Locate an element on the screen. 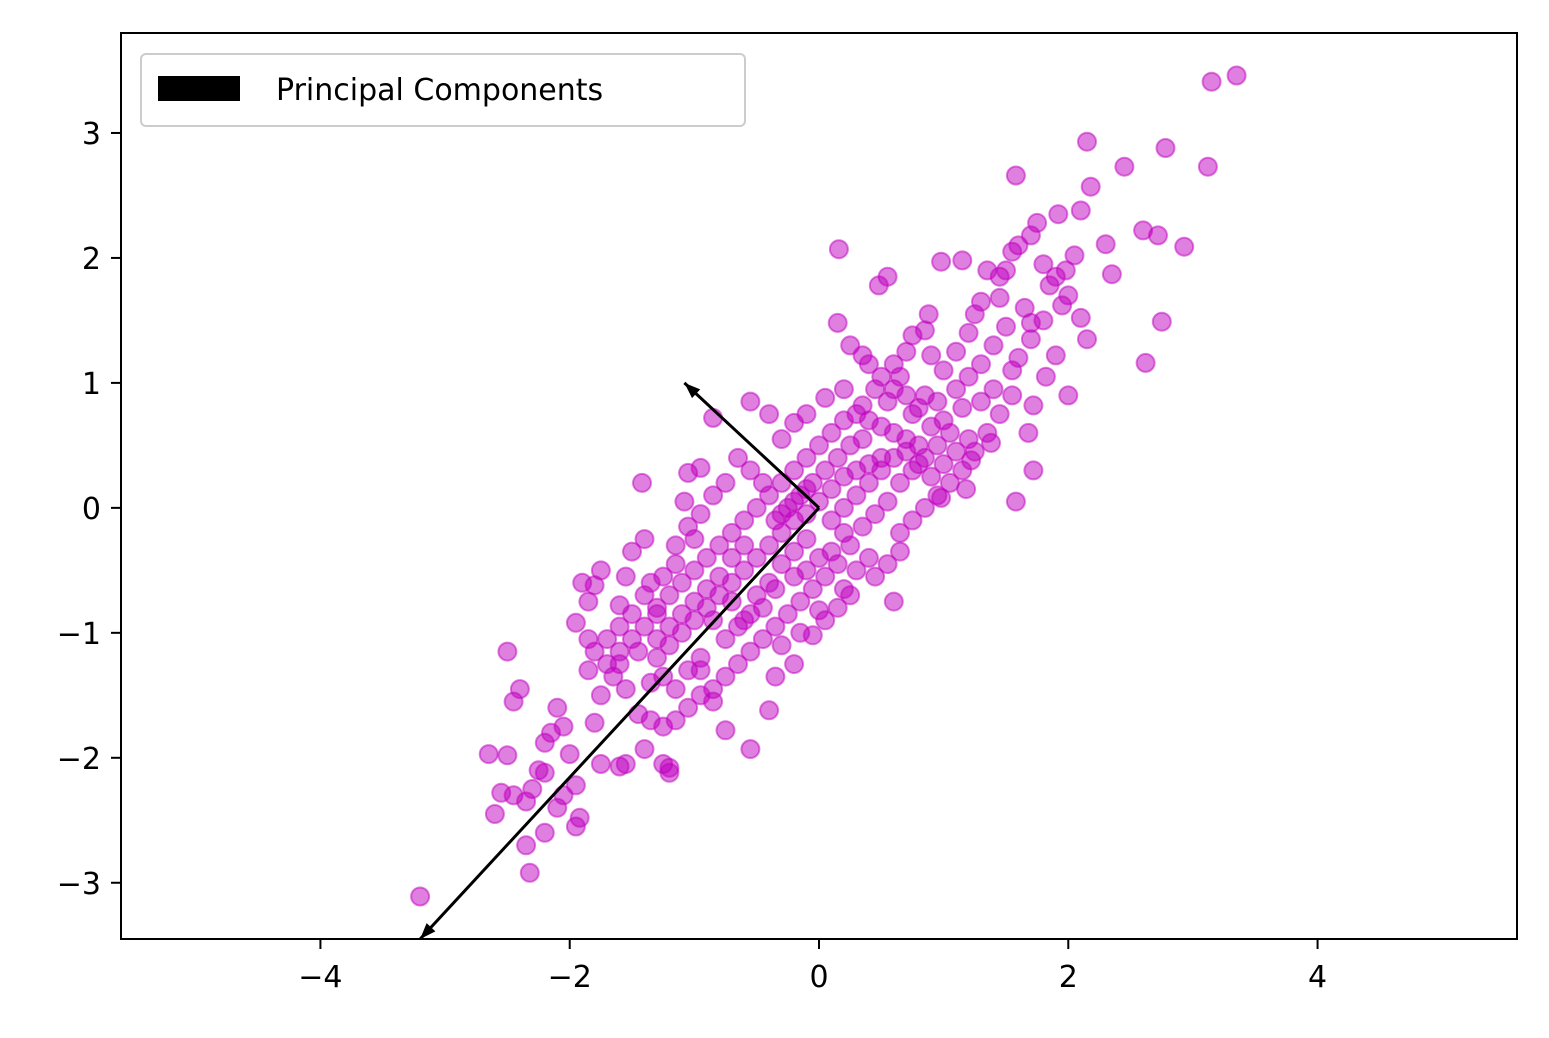  x-tick-label: −4 is located at coordinates (320, 977).